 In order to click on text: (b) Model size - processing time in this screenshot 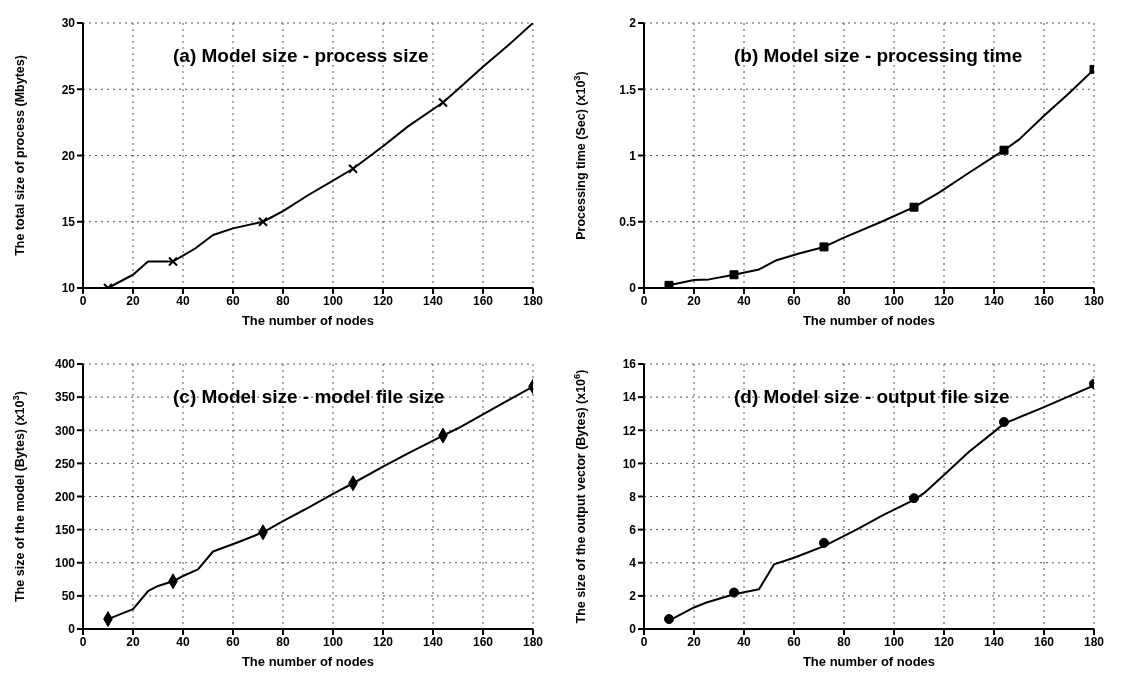, I will do `click(878, 56)`.